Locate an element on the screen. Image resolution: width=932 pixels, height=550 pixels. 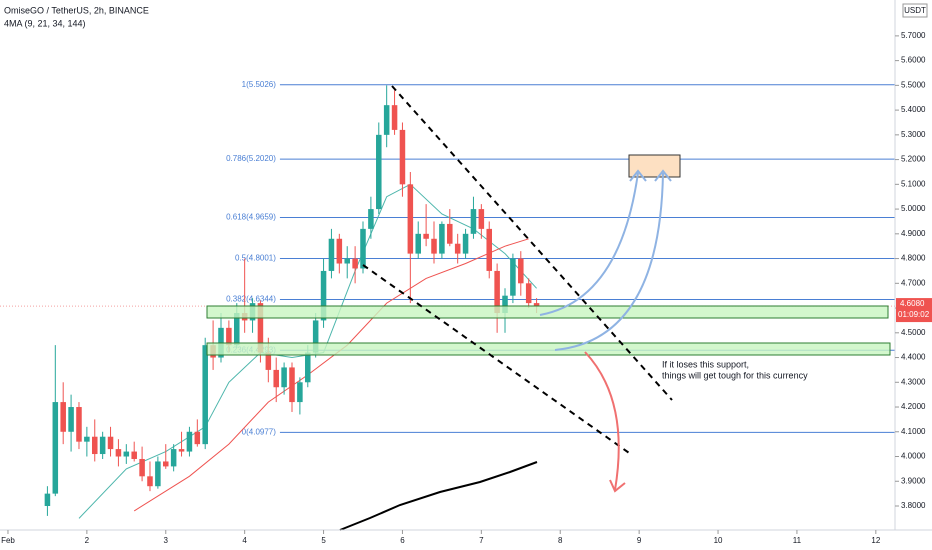
fib-label: 0.5(4.8001) is located at coordinates (255, 258).